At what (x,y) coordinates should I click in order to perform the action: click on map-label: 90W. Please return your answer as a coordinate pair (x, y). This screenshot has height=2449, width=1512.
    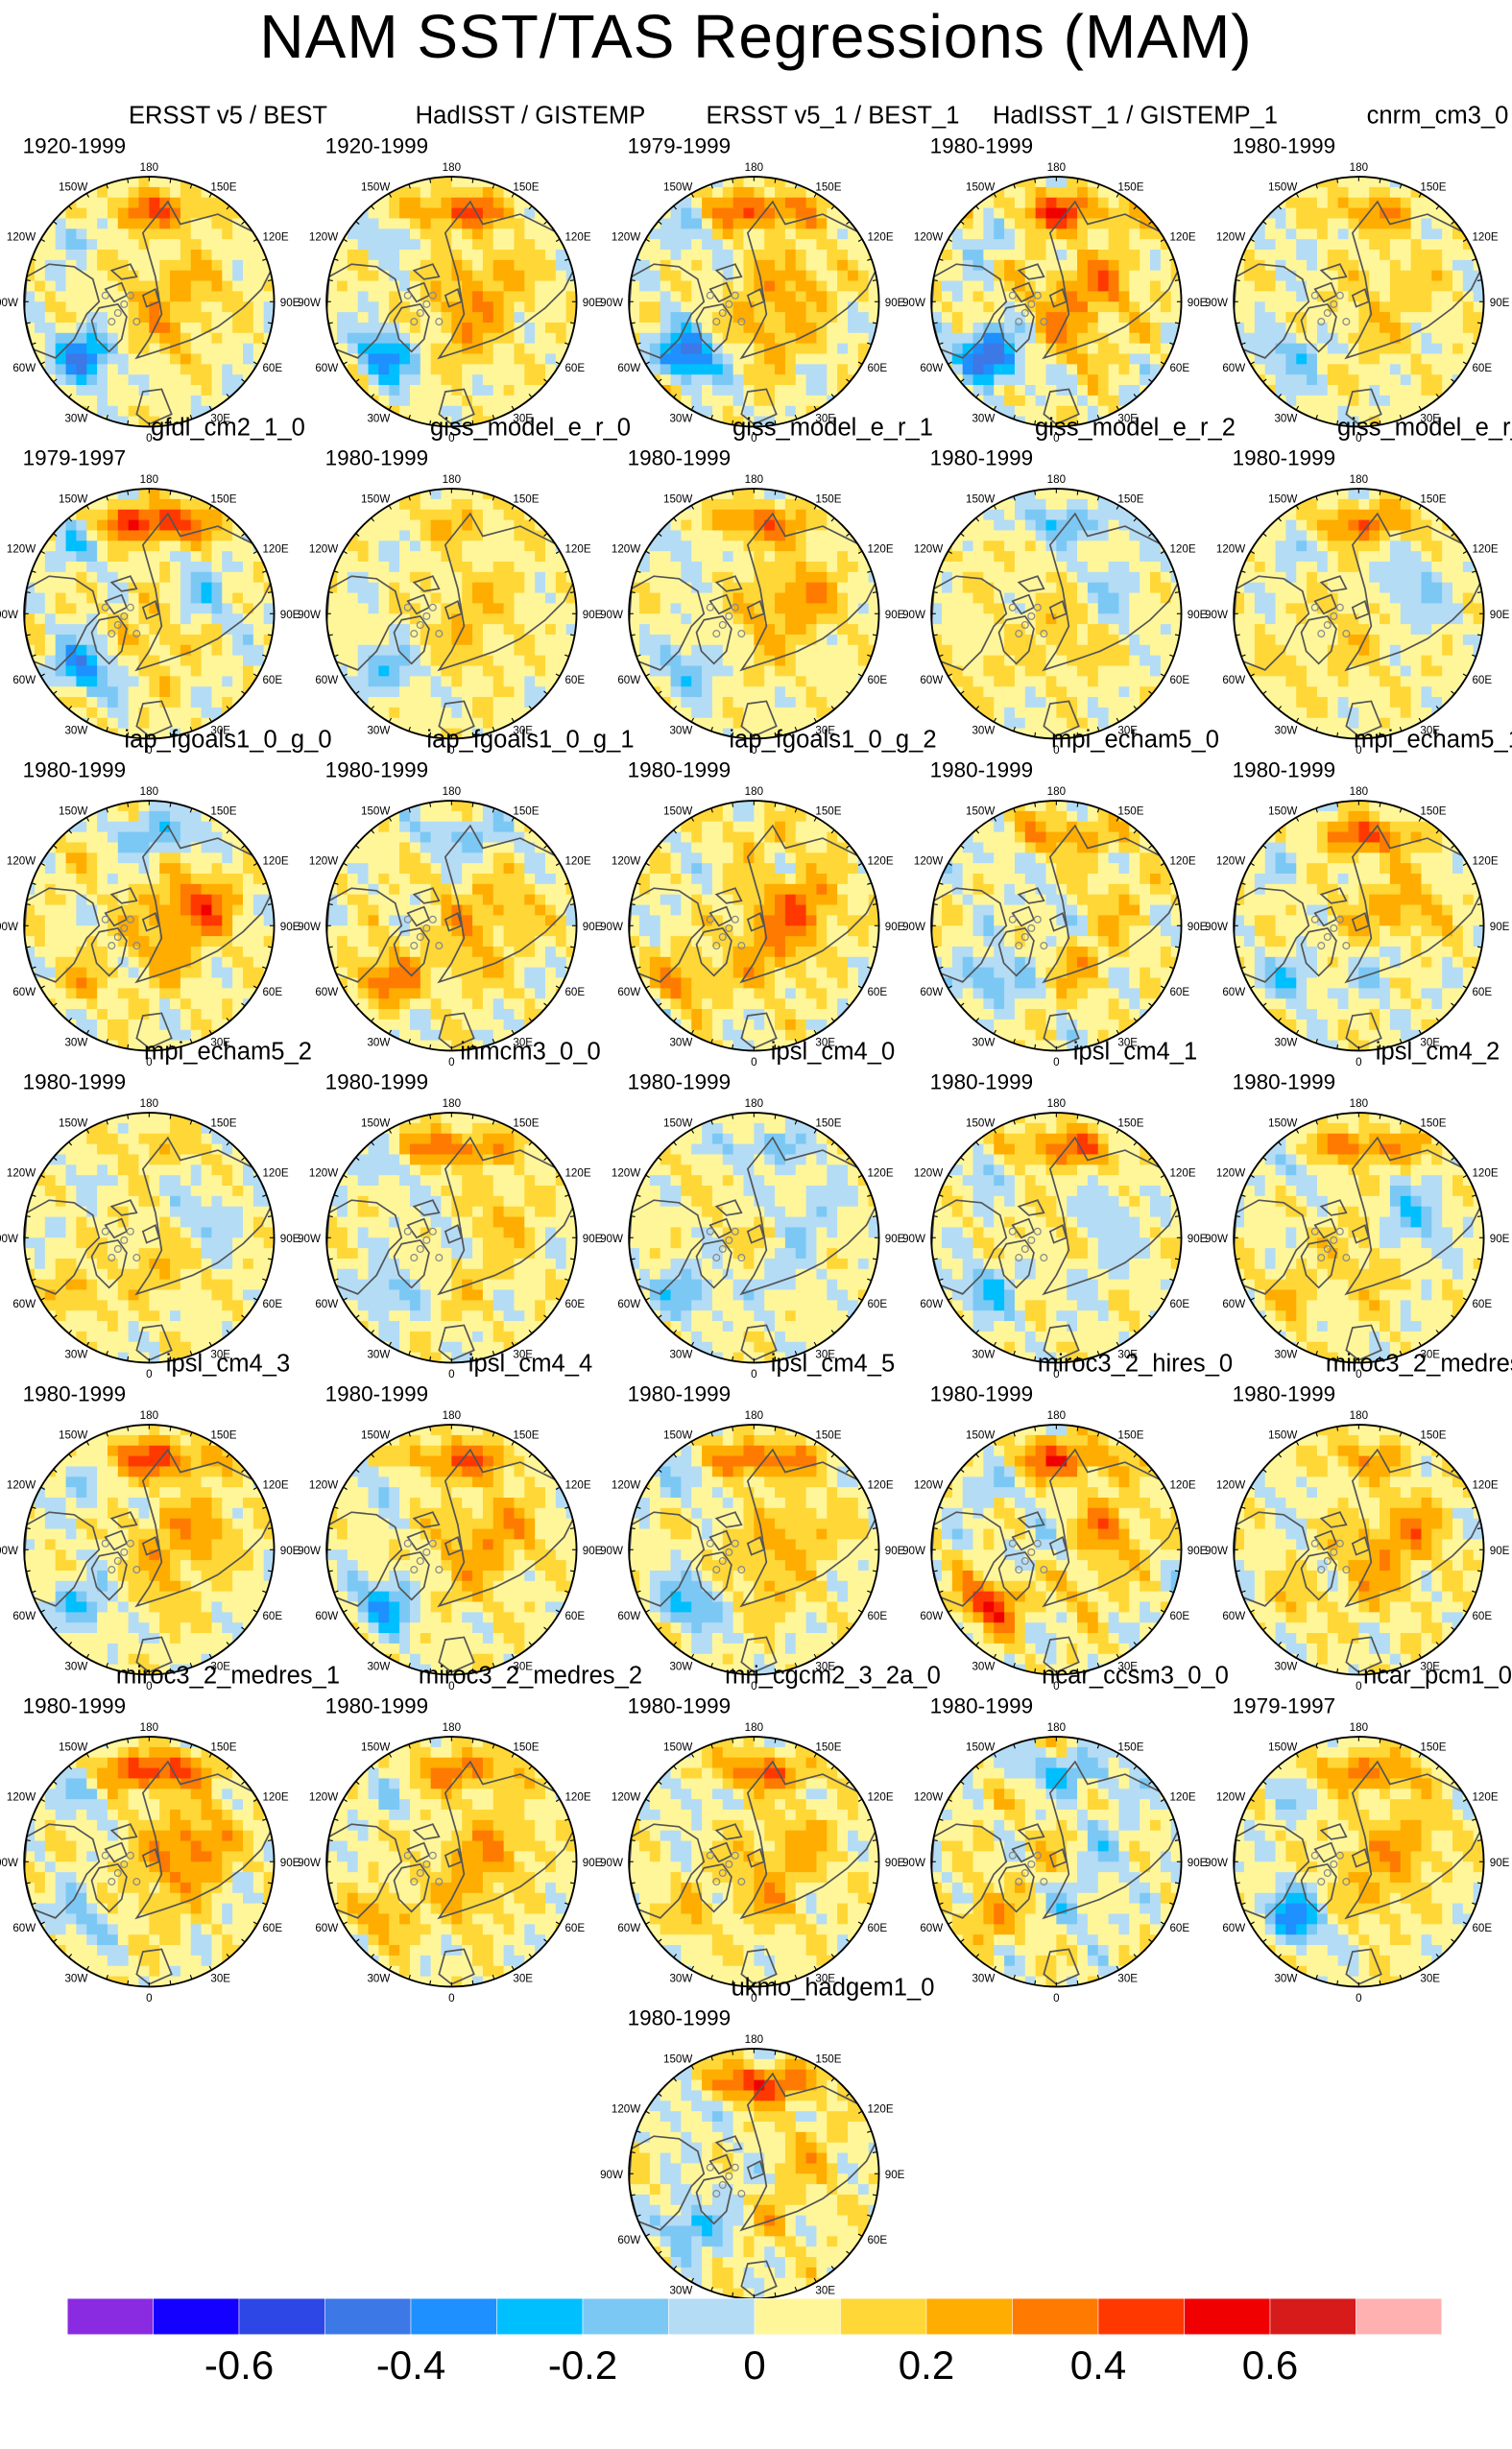
    Looking at the image, I should click on (9, 615).